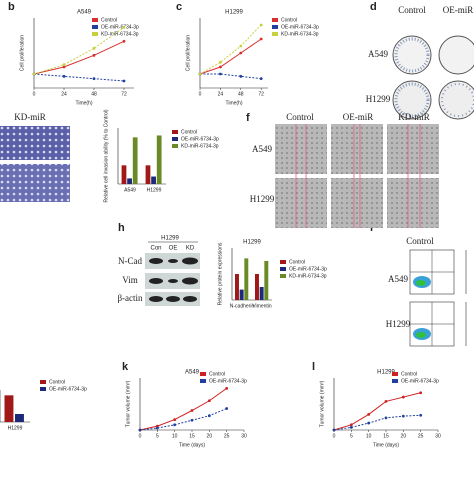  Describe the element at coordinates (262, 149) in the screenshot. I see `row-label: A549` at that location.